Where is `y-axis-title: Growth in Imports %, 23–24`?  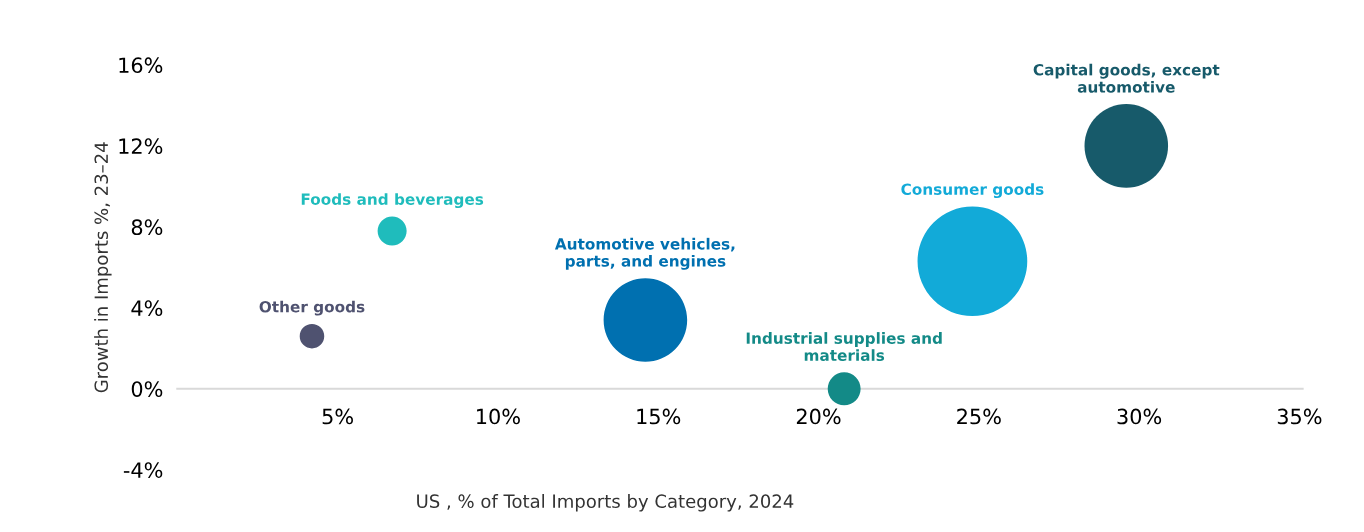 y-axis-title: Growth in Imports %, 23–24 is located at coordinates (103, 267).